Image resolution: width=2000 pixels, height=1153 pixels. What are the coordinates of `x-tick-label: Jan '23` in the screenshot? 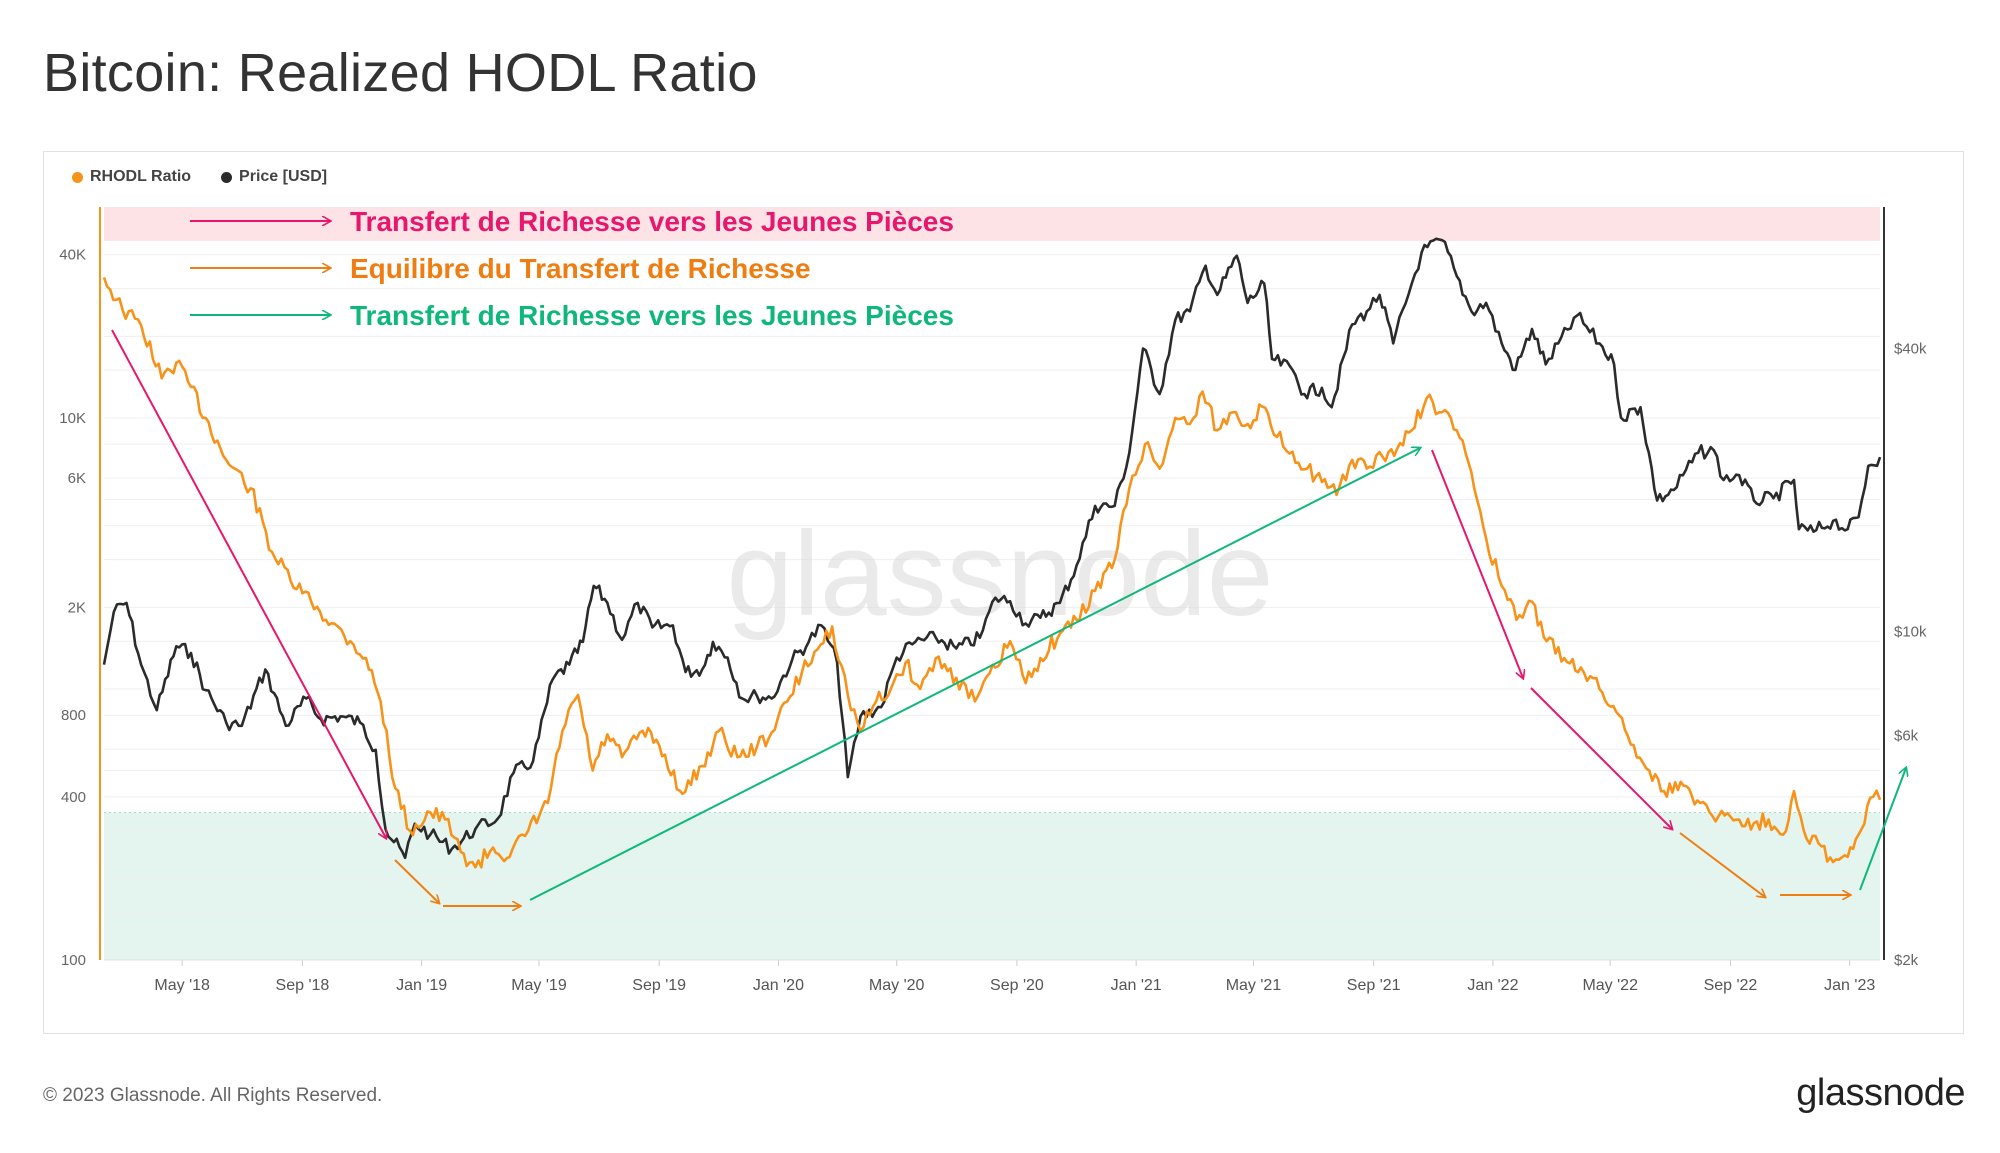 It's located at (1849, 985).